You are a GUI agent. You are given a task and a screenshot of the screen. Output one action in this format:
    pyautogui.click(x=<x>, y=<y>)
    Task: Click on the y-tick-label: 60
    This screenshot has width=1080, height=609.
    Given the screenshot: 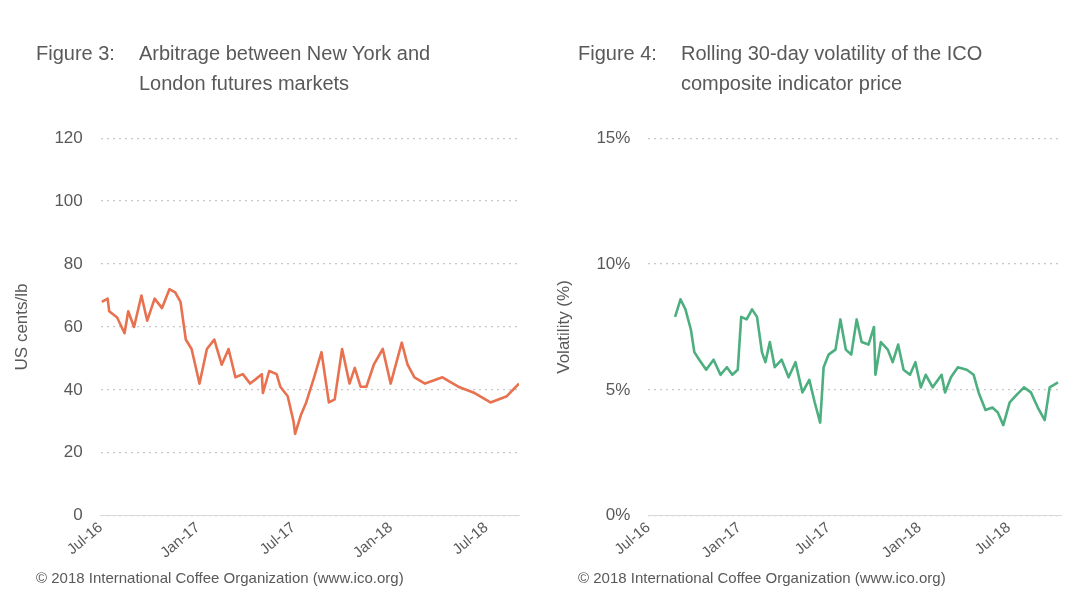 What is the action you would take?
    pyautogui.click(x=73, y=326)
    